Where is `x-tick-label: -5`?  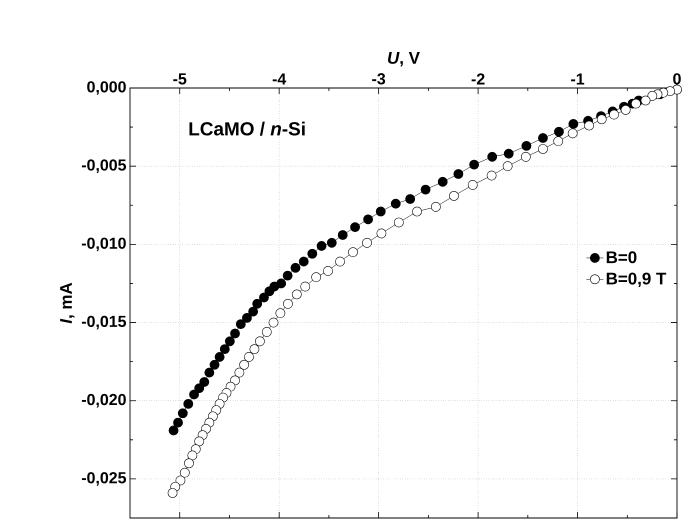
x-tick-label: -5 is located at coordinates (179, 78).